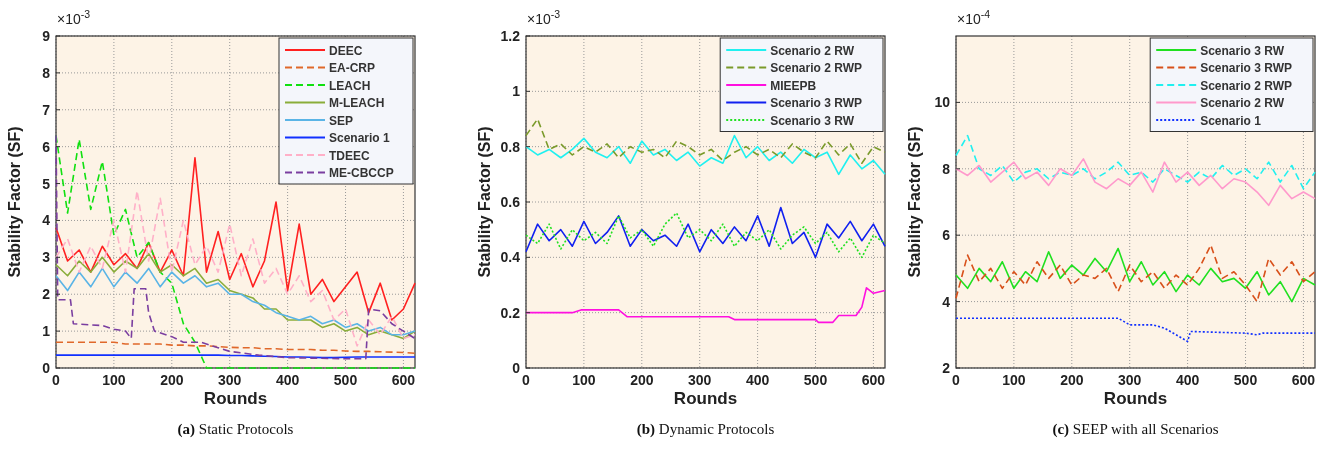 The width and height of the screenshot is (1320, 454). What do you see at coordinates (942, 102) in the screenshot?
I see `y-tick-label: 10` at bounding box center [942, 102].